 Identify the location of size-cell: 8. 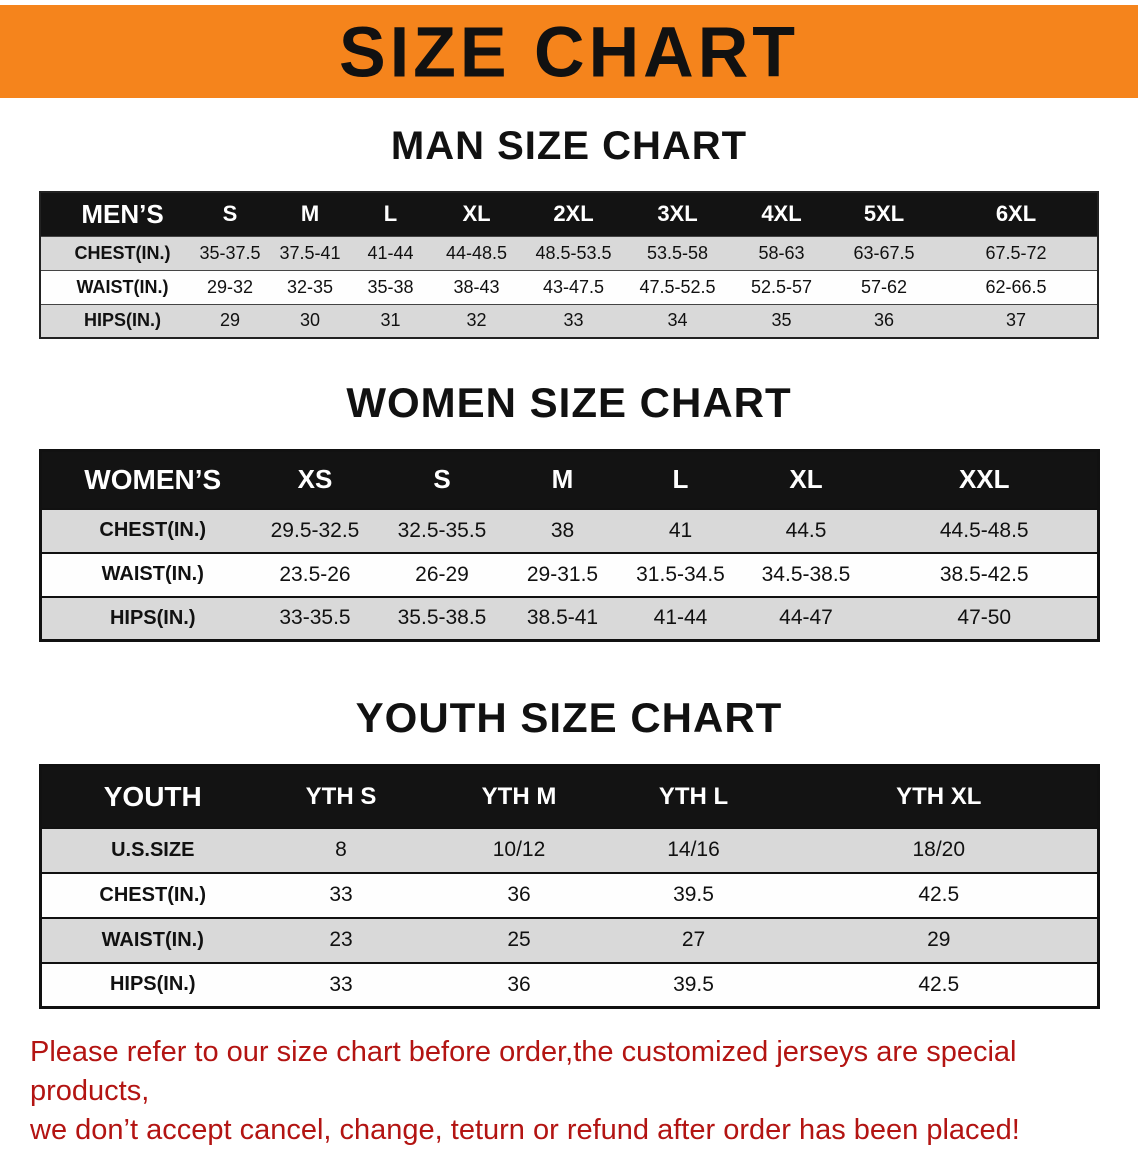
(341, 849).